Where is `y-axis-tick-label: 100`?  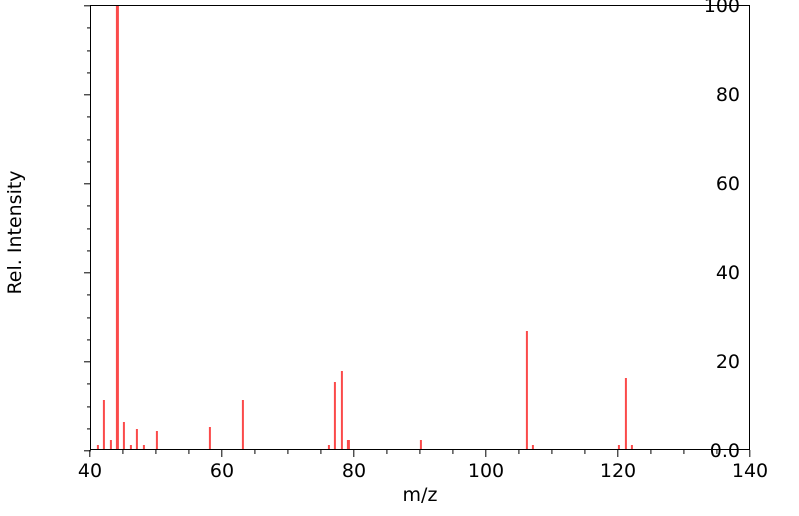
y-axis-tick-label: 100 is located at coordinates (721, 8).